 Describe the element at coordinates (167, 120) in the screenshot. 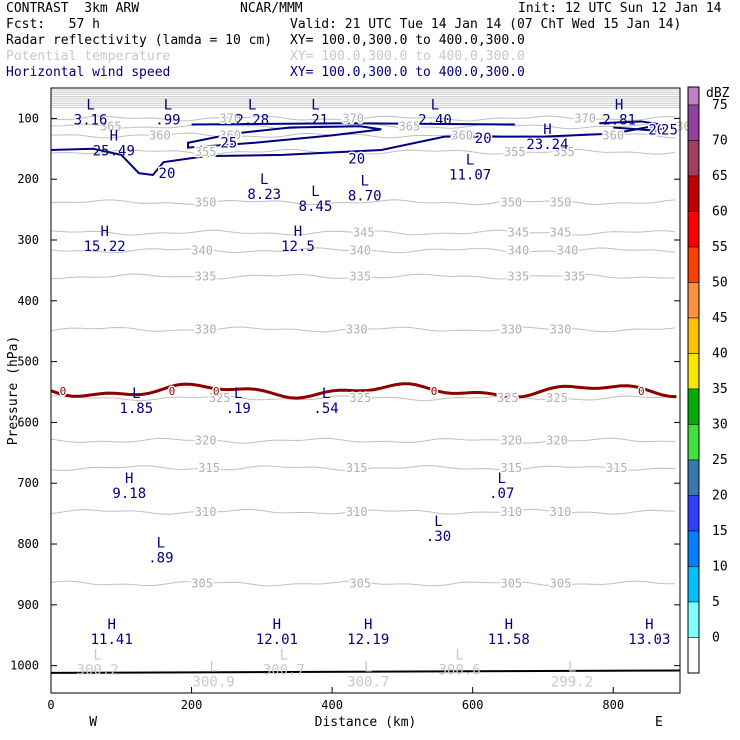

I see `extremum-value: .99` at that location.